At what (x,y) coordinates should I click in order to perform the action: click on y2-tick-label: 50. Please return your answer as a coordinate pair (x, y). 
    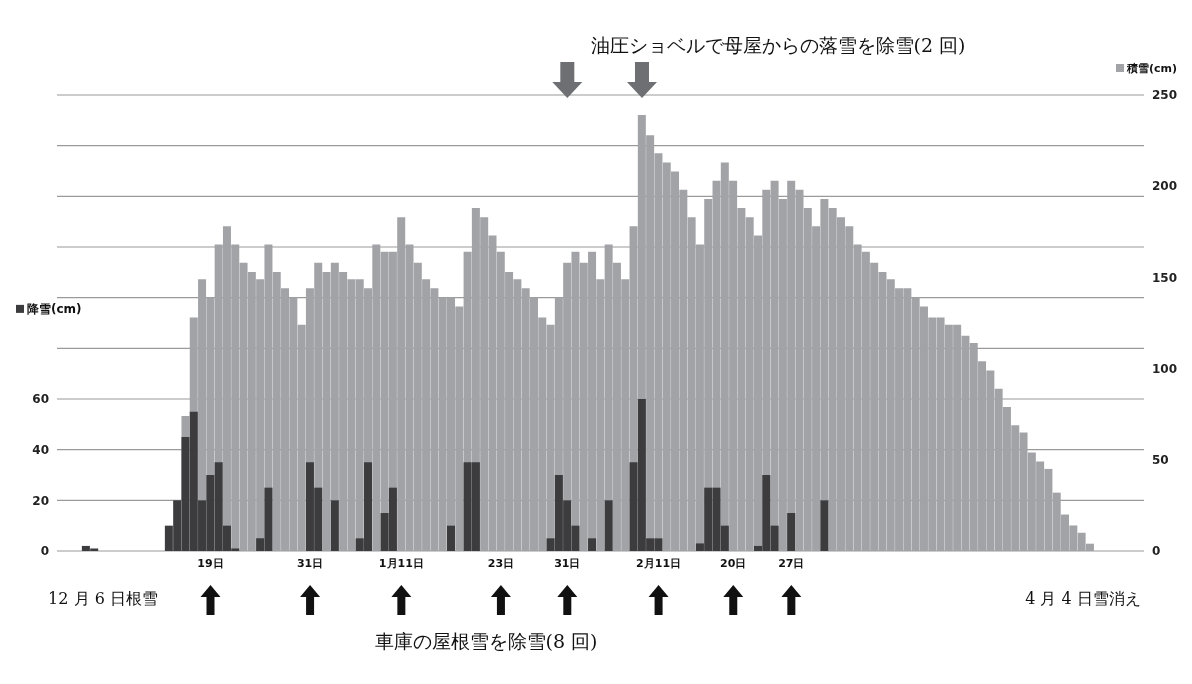
    Looking at the image, I should click on (1160, 460).